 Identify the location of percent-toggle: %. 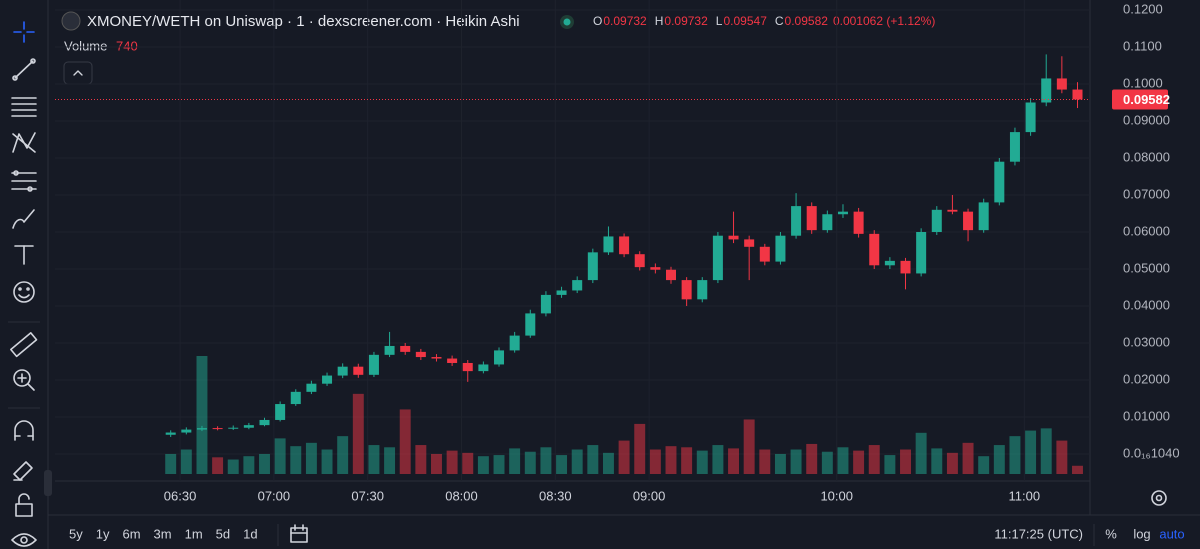
(1111, 533).